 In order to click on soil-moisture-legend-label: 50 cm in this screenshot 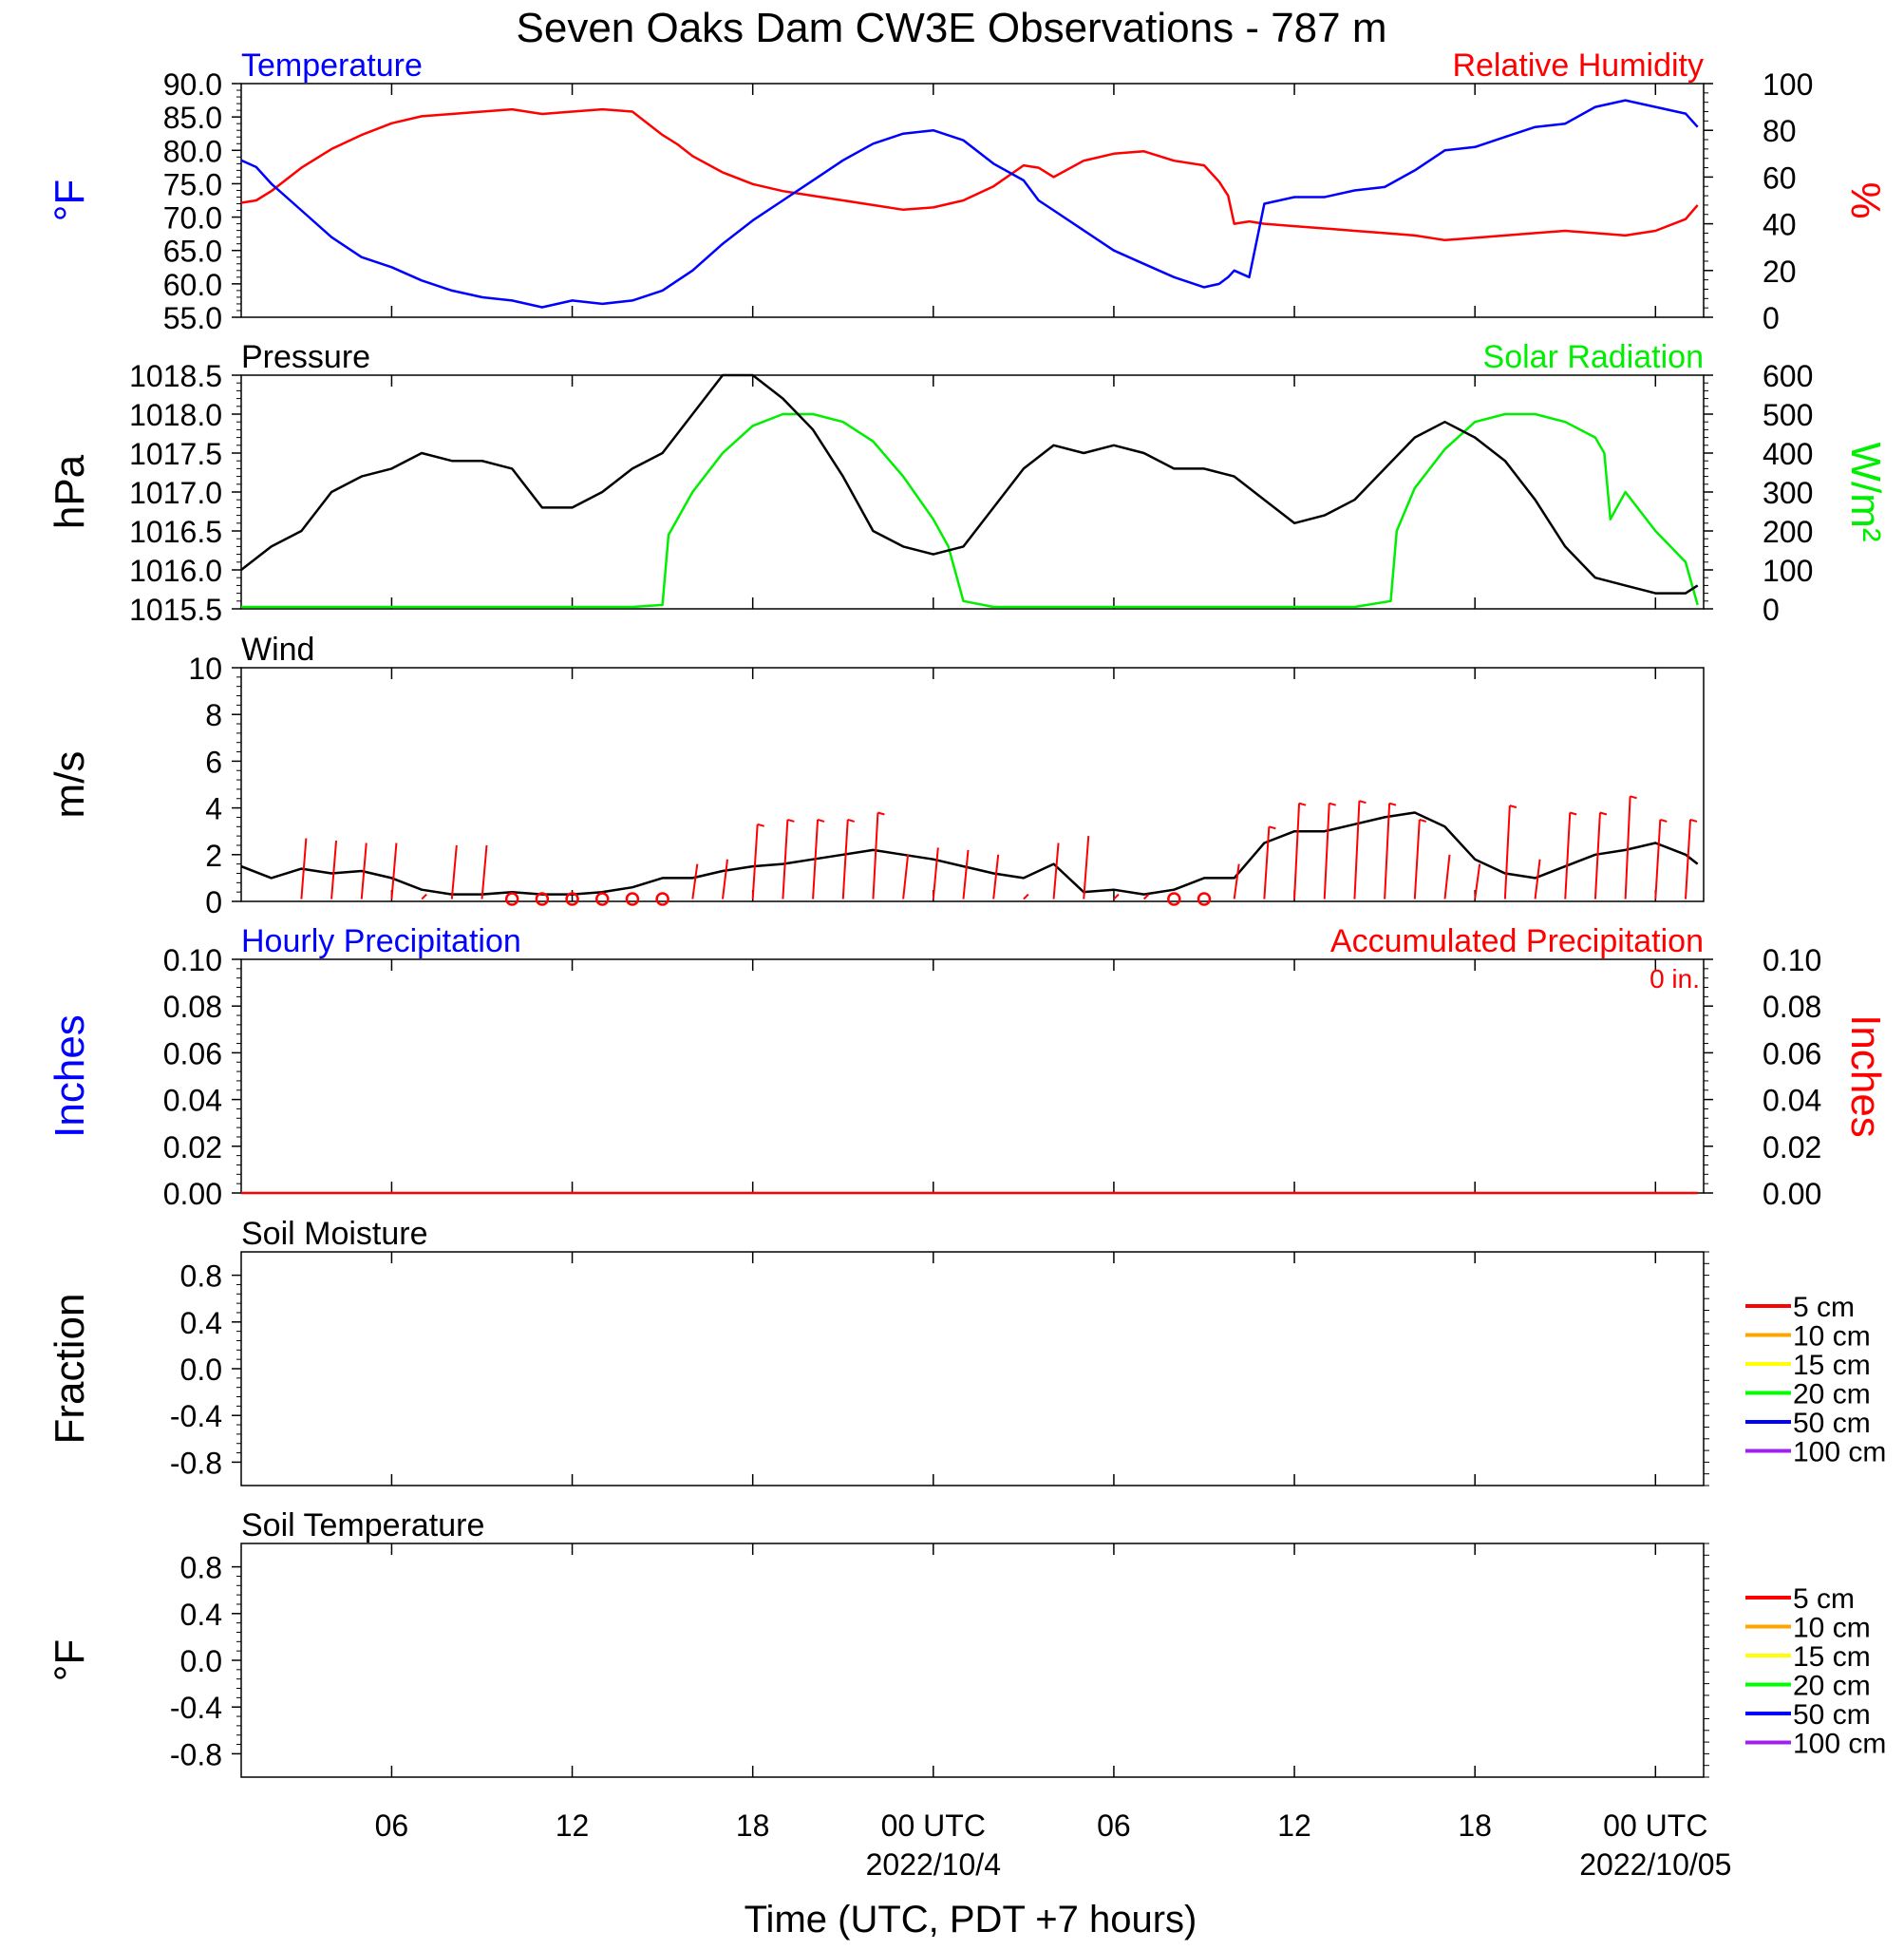, I will do `click(1832, 1423)`.